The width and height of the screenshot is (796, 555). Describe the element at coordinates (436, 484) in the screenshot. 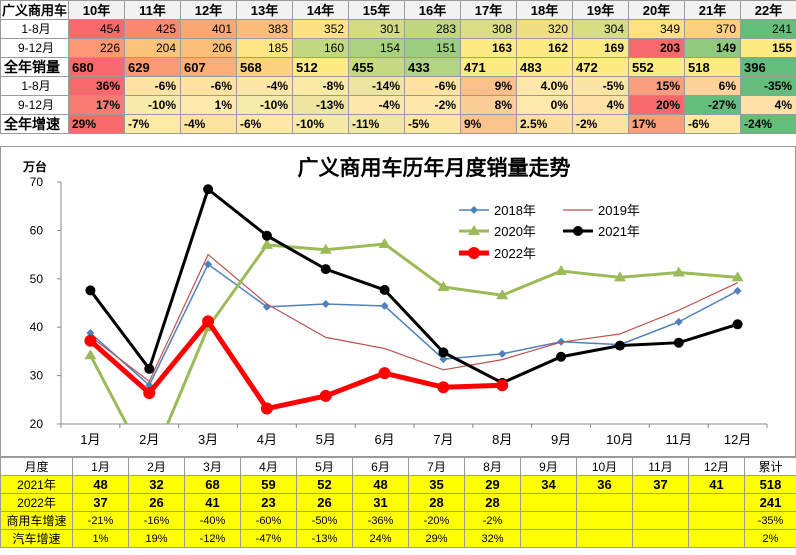

I see `table-cell: 35` at that location.